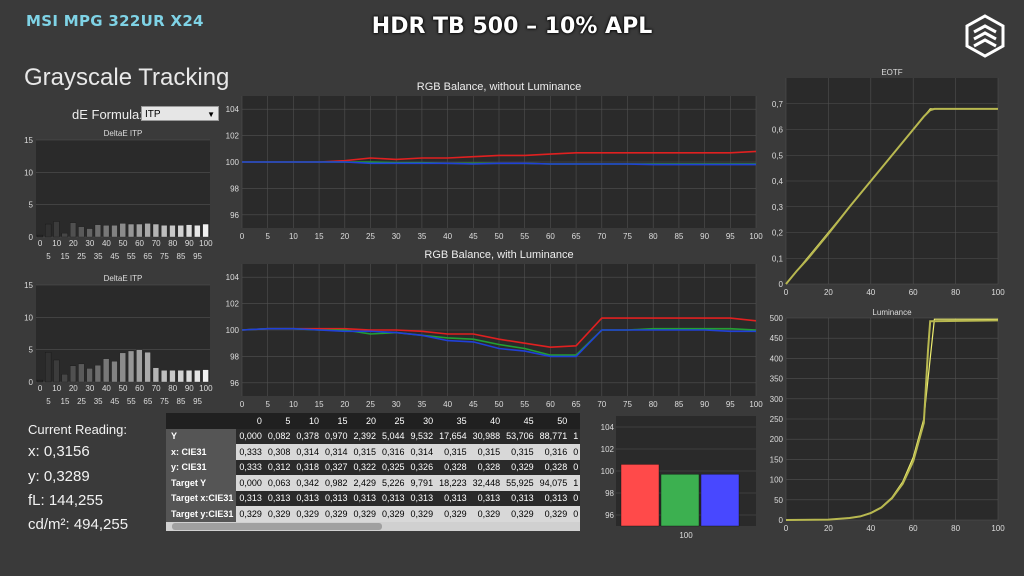 The width and height of the screenshot is (1024, 576). I want to click on x-tick-label: 5, so click(267, 236).